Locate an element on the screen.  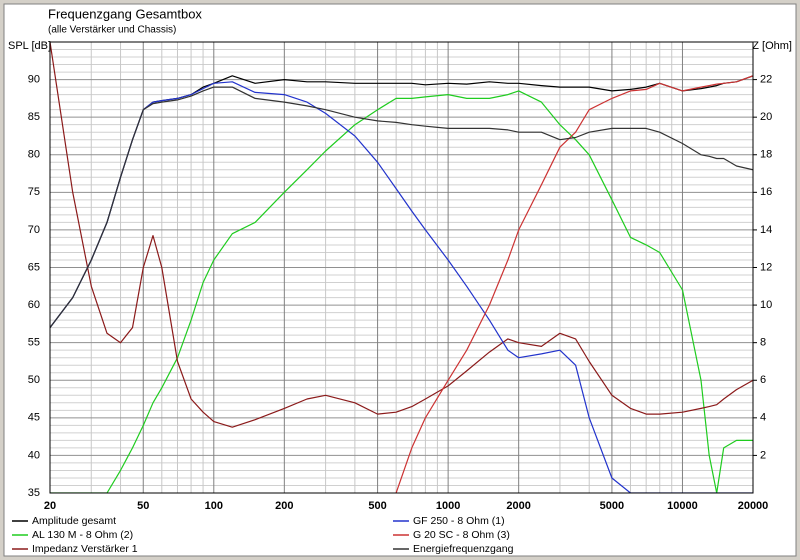
y-tick-label: 55 is located at coordinates (34, 343).